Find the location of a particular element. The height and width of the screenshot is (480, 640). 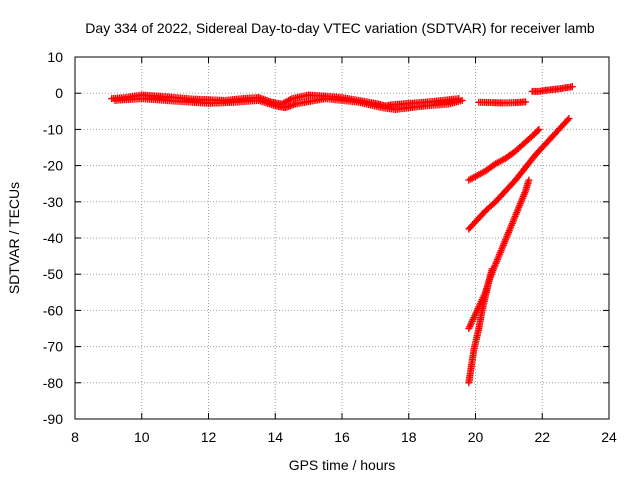

x-tick-label: 22 is located at coordinates (542, 437).